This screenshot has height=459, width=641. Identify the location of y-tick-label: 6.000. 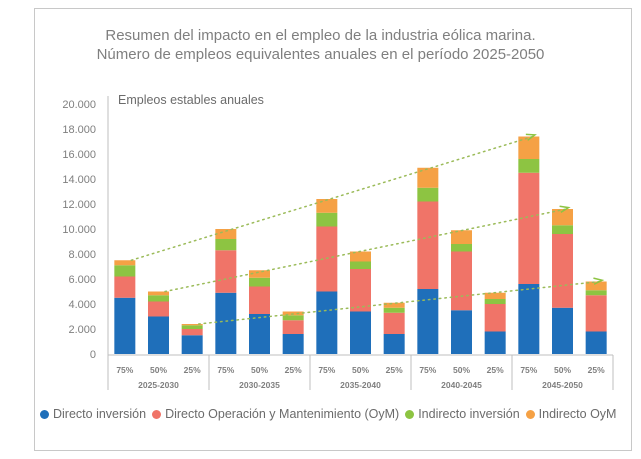
(82, 280).